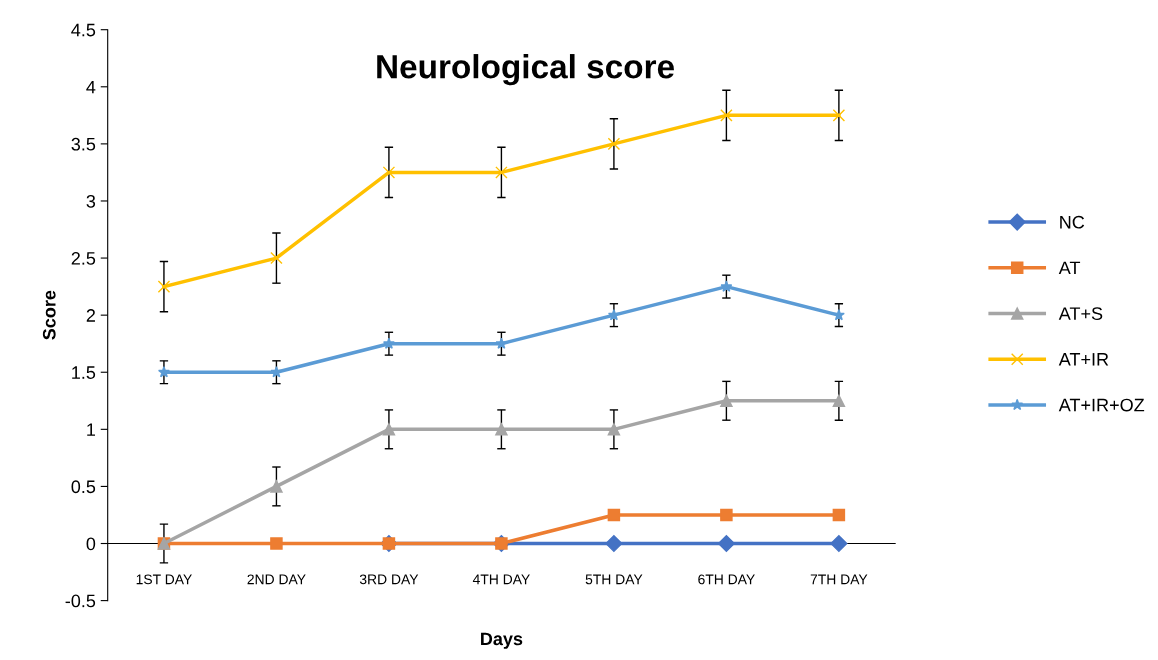 The width and height of the screenshot is (1158, 660). I want to click on y-tick-label: 2, so click(90, 315).